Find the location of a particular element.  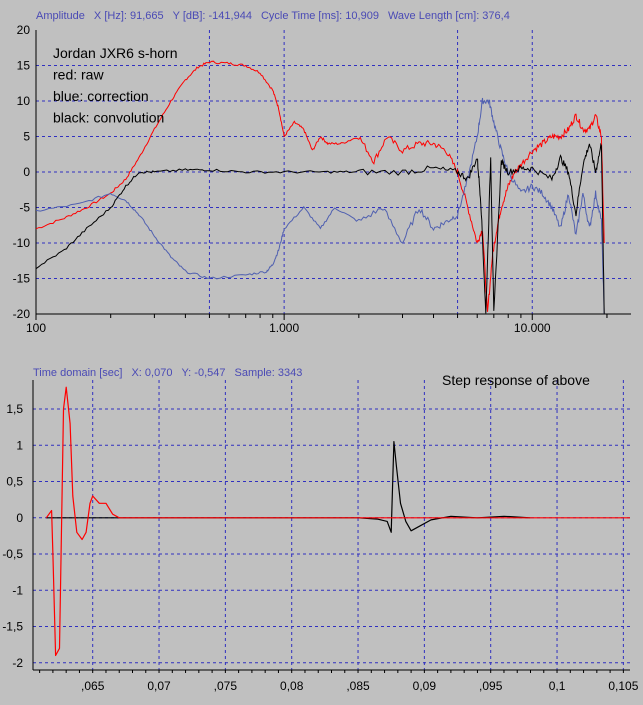

x-tick-label: 0,1 is located at coordinates (557, 686).